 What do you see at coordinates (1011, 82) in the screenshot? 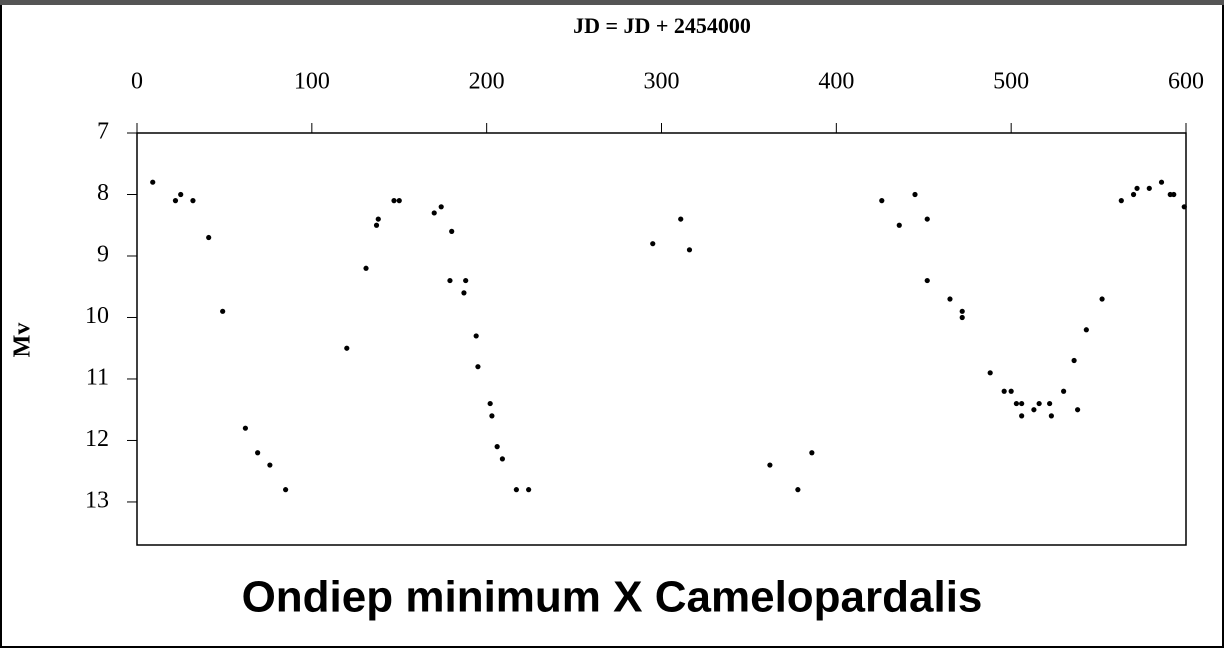
I see `x-tick-label: 500` at bounding box center [1011, 82].